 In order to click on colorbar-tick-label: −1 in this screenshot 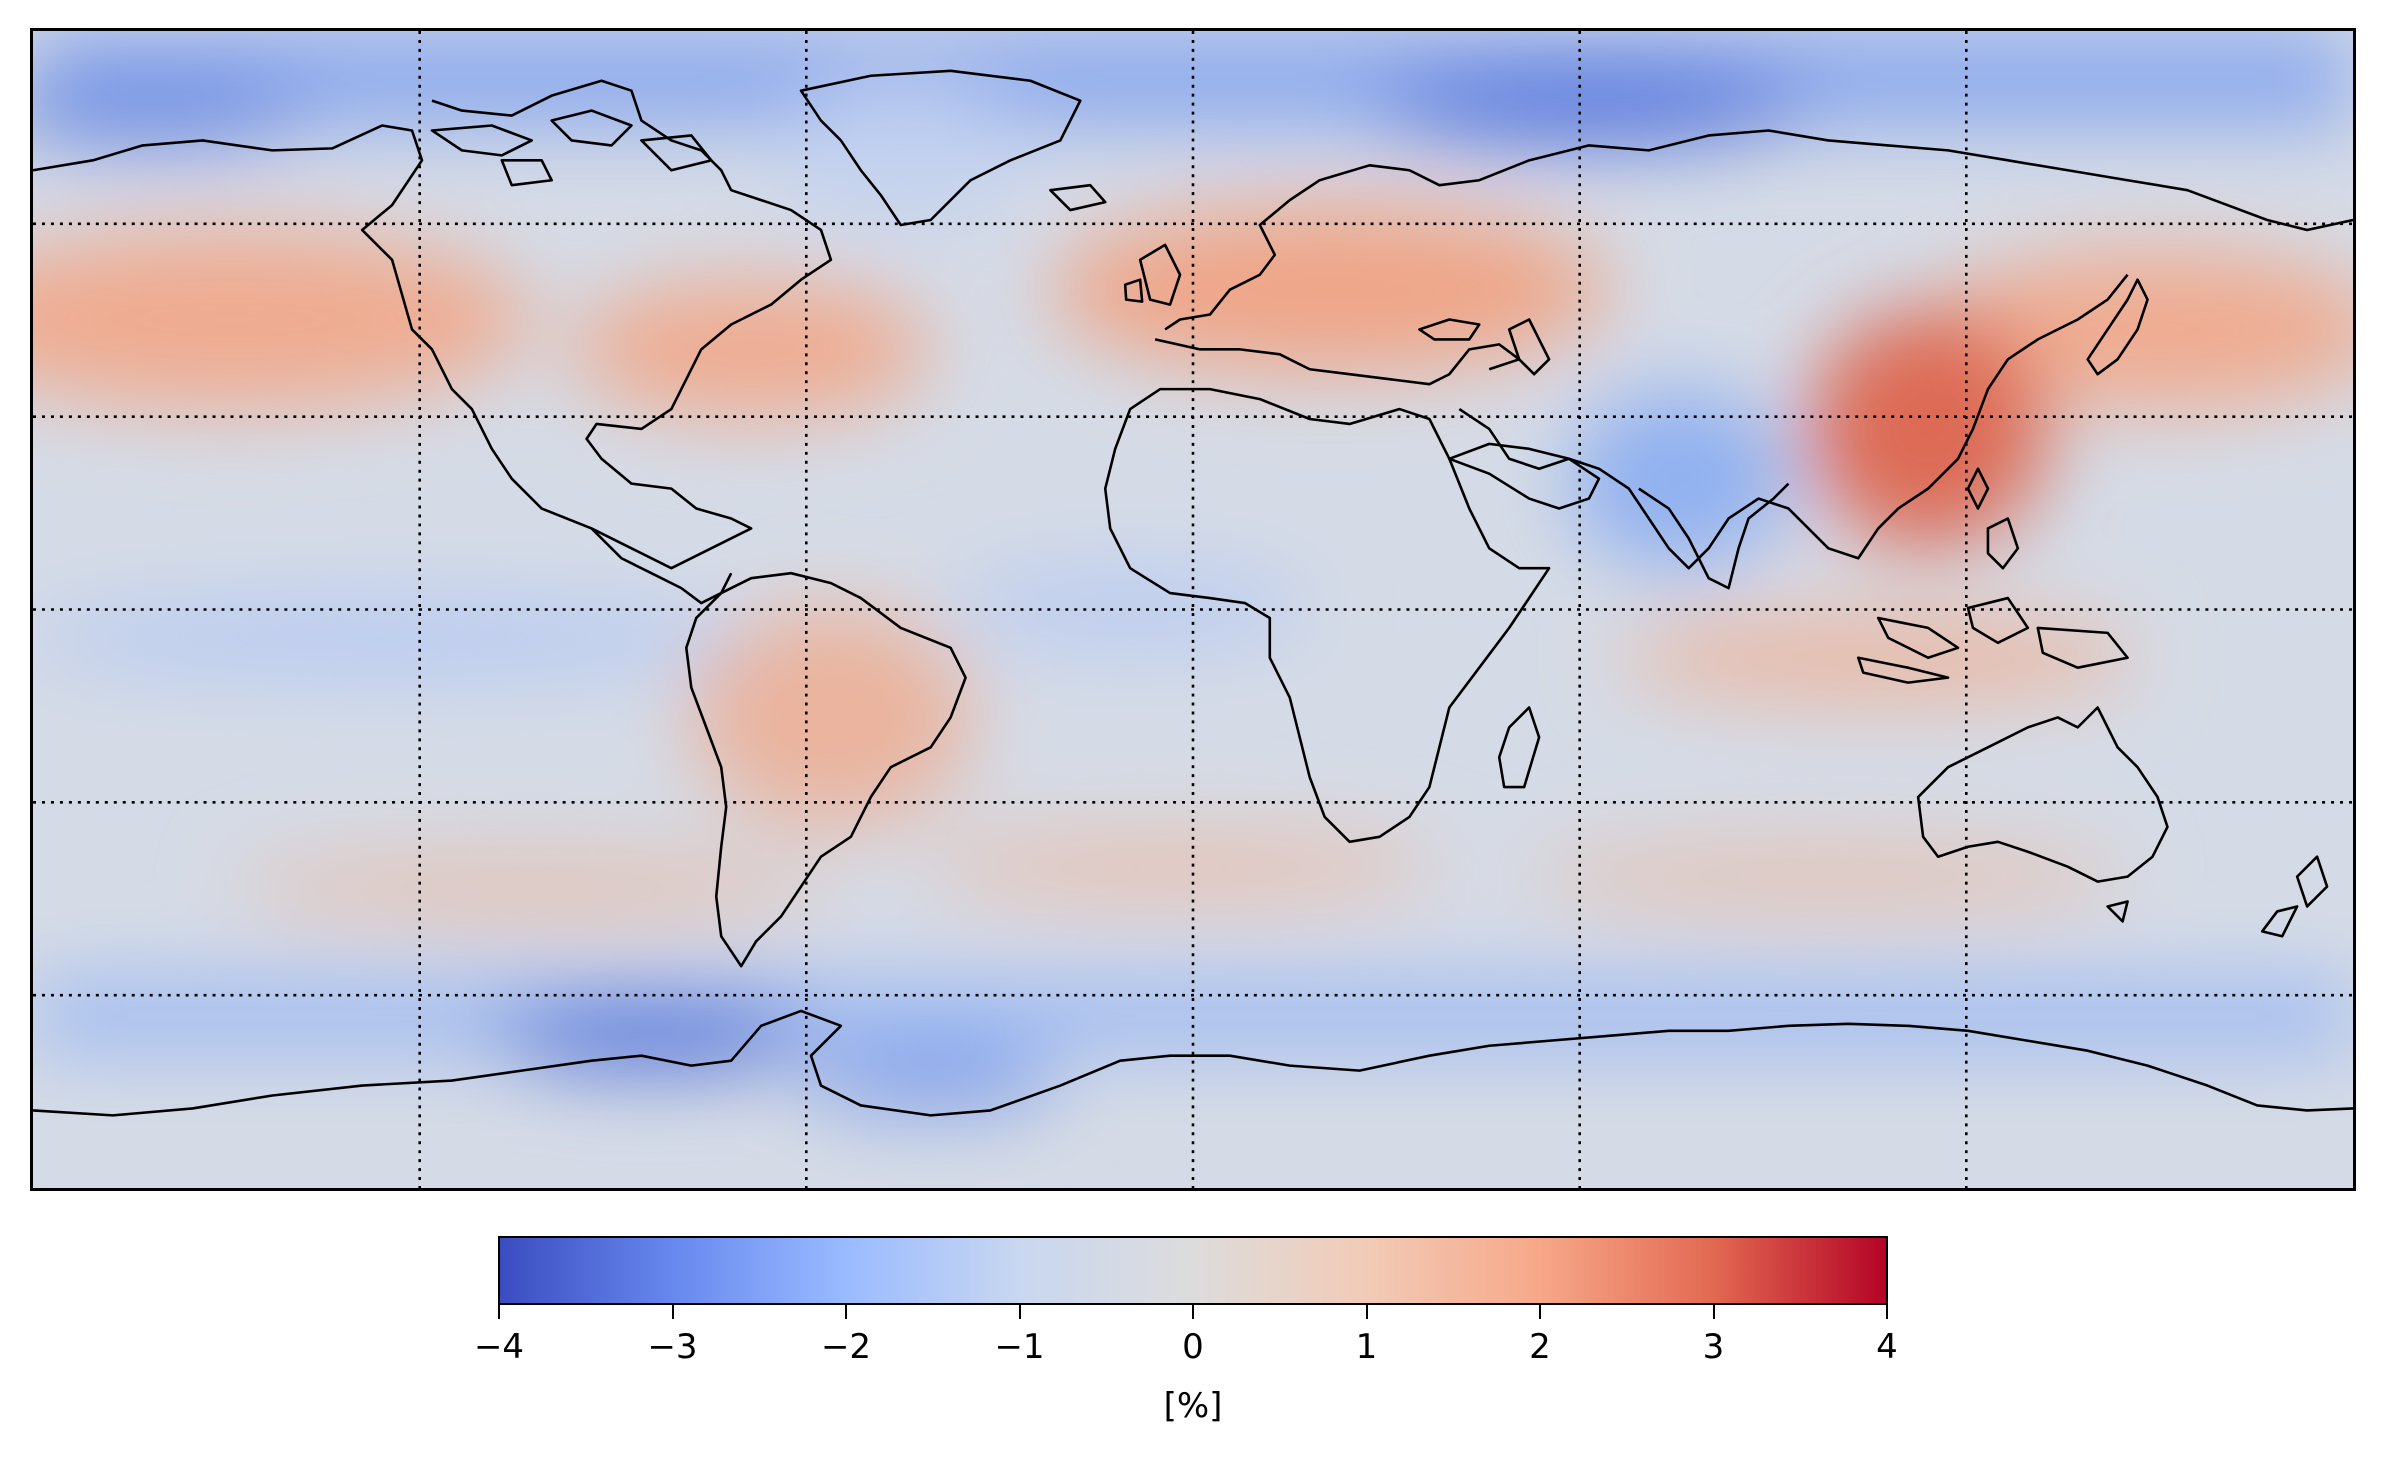, I will do `click(1019, 1347)`.